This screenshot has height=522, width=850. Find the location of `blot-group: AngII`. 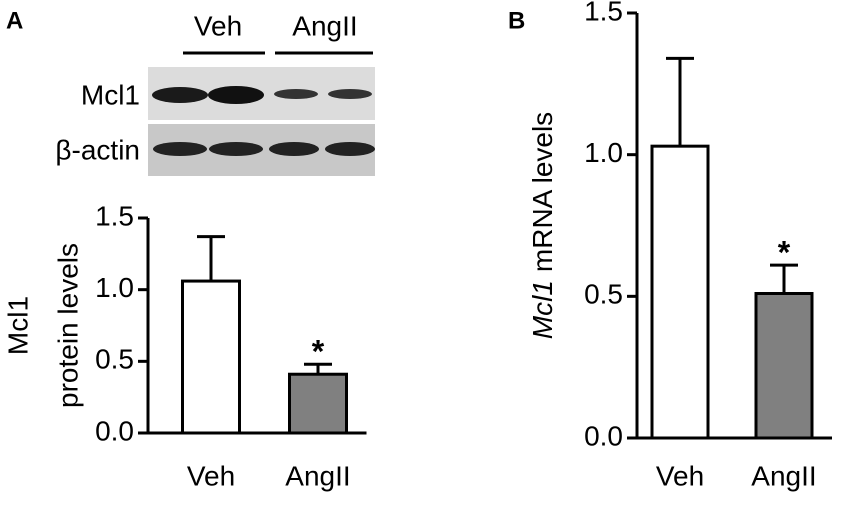

blot-group: AngII is located at coordinates (324, 25).